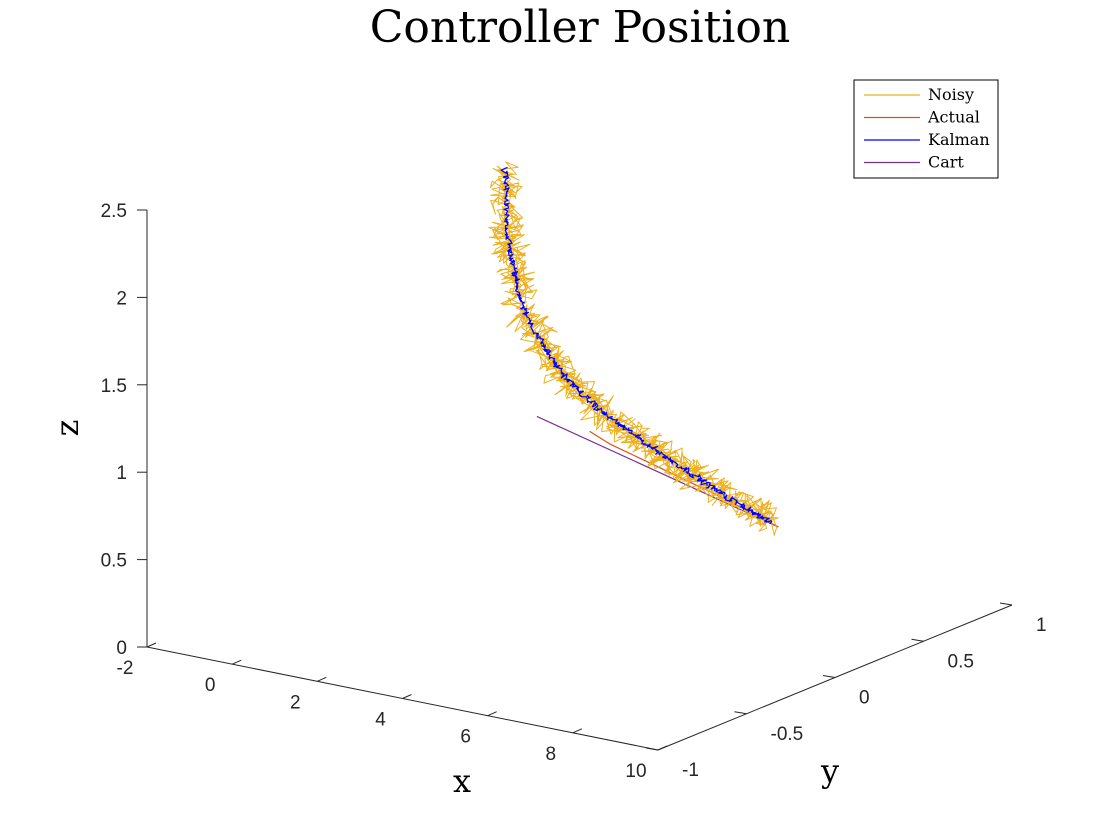  What do you see at coordinates (1041, 625) in the screenshot?
I see `y-tick-label: 1` at bounding box center [1041, 625].